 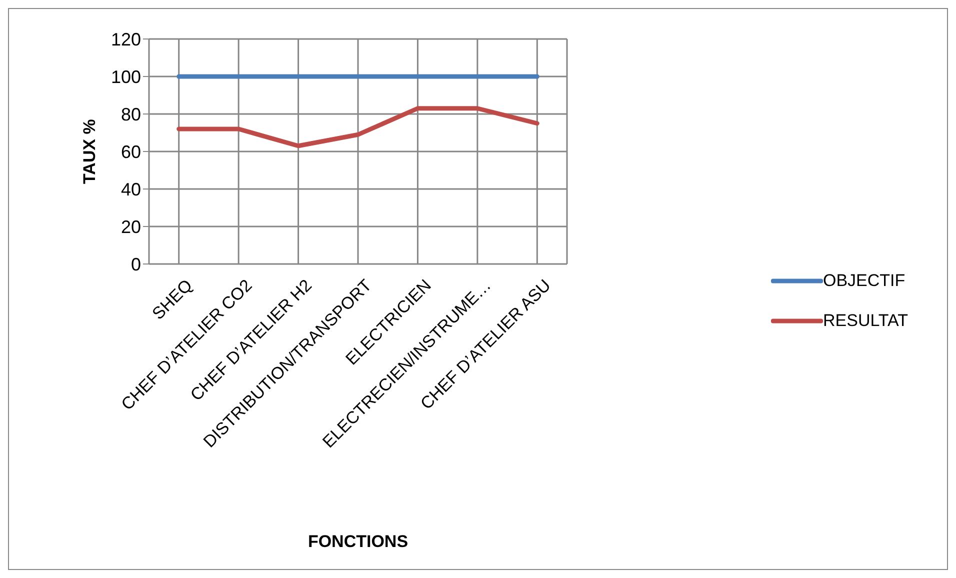 I want to click on y-tick-label: 80, so click(x=130, y=114).